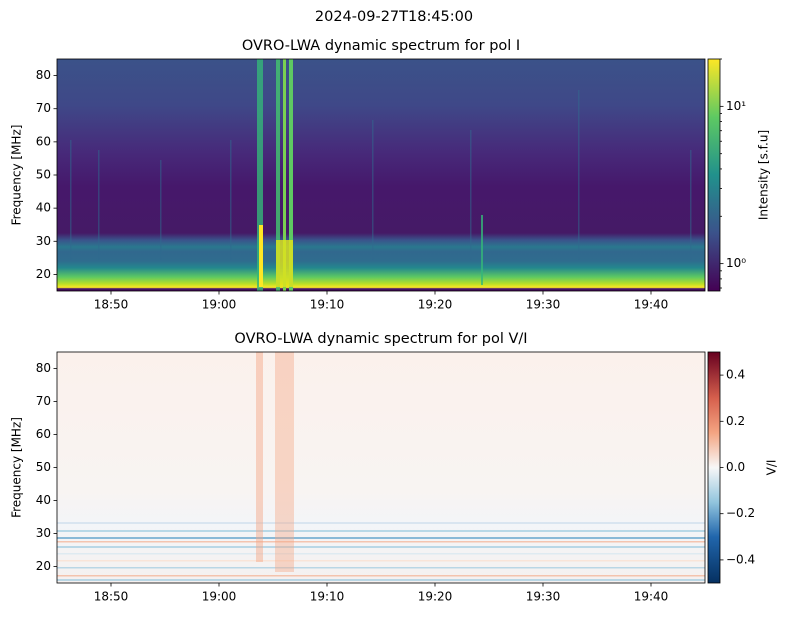 This screenshot has height=621, width=789. Describe the element at coordinates (772, 468) in the screenshot. I see `colorbar-label: V/I` at that location.